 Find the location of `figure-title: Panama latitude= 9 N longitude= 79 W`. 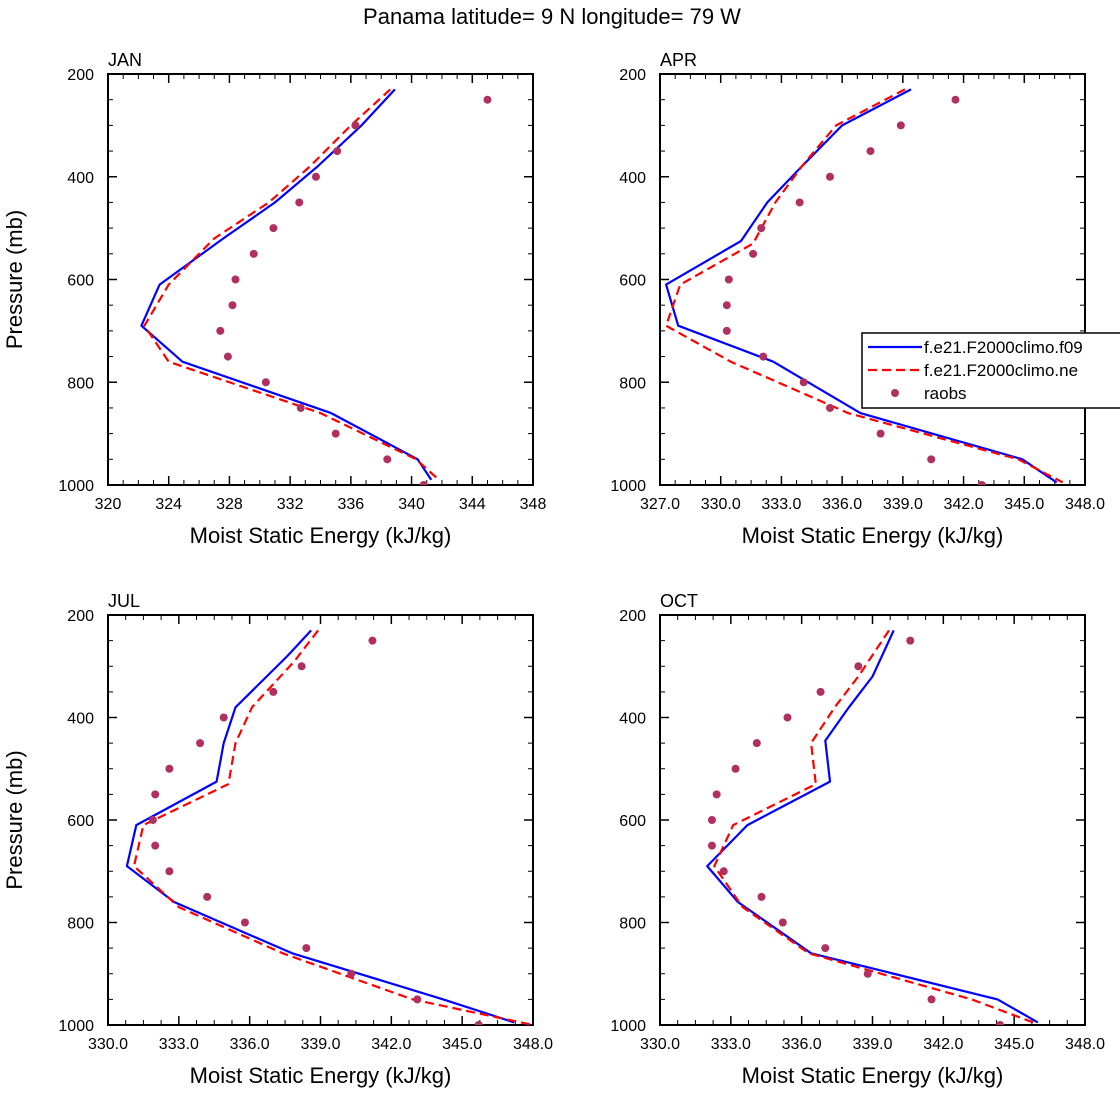

figure-title: Panama latitude= 9 N longitude= 79 W is located at coordinates (552, 16).